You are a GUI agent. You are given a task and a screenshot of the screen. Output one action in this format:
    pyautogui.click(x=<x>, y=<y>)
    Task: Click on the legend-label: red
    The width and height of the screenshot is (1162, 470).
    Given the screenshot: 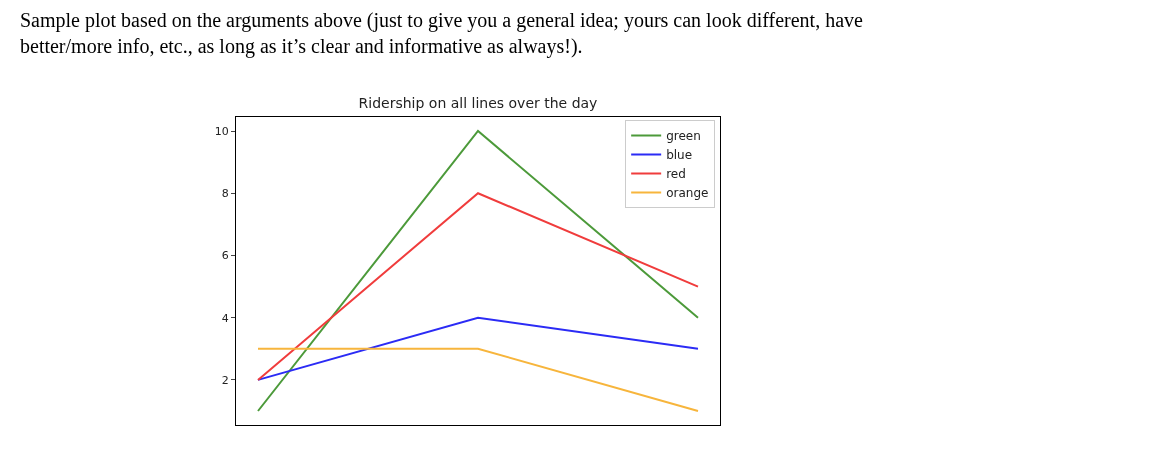 What is the action you would take?
    pyautogui.click(x=676, y=174)
    